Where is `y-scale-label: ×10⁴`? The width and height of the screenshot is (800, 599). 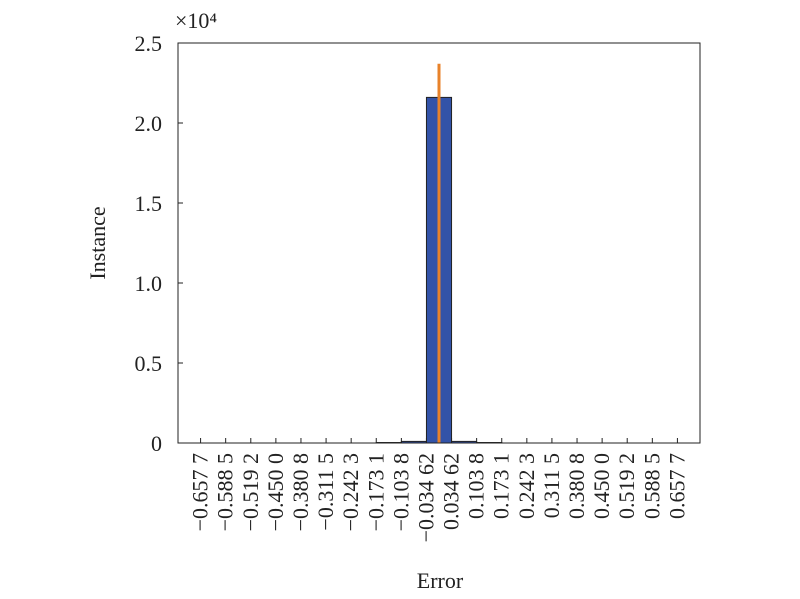 y-scale-label: ×10⁴ is located at coordinates (196, 20).